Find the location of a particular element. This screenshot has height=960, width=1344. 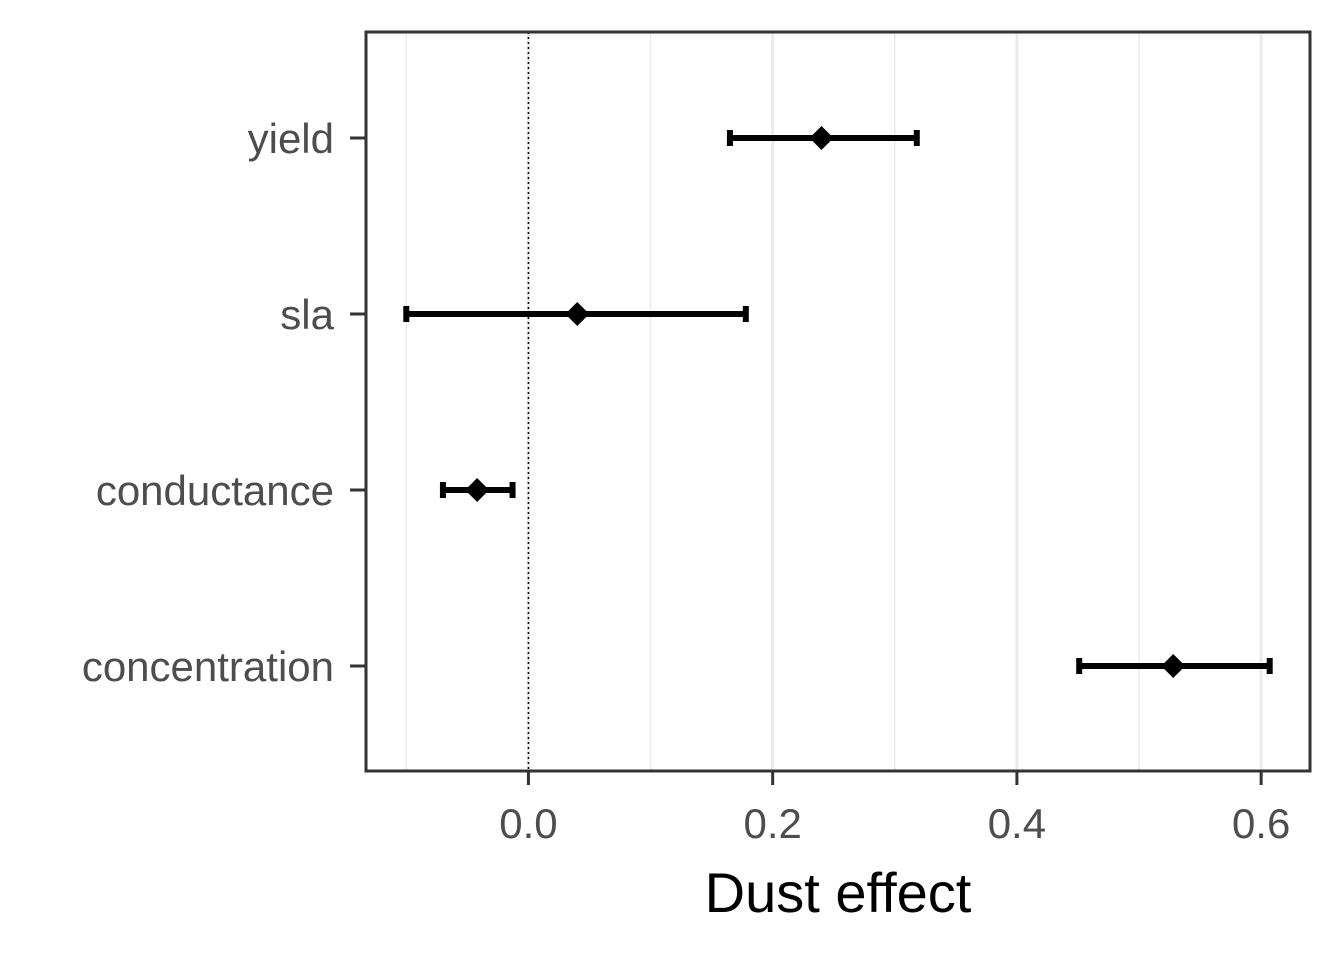

x-tick-label: 0.6 is located at coordinates (1261, 823).